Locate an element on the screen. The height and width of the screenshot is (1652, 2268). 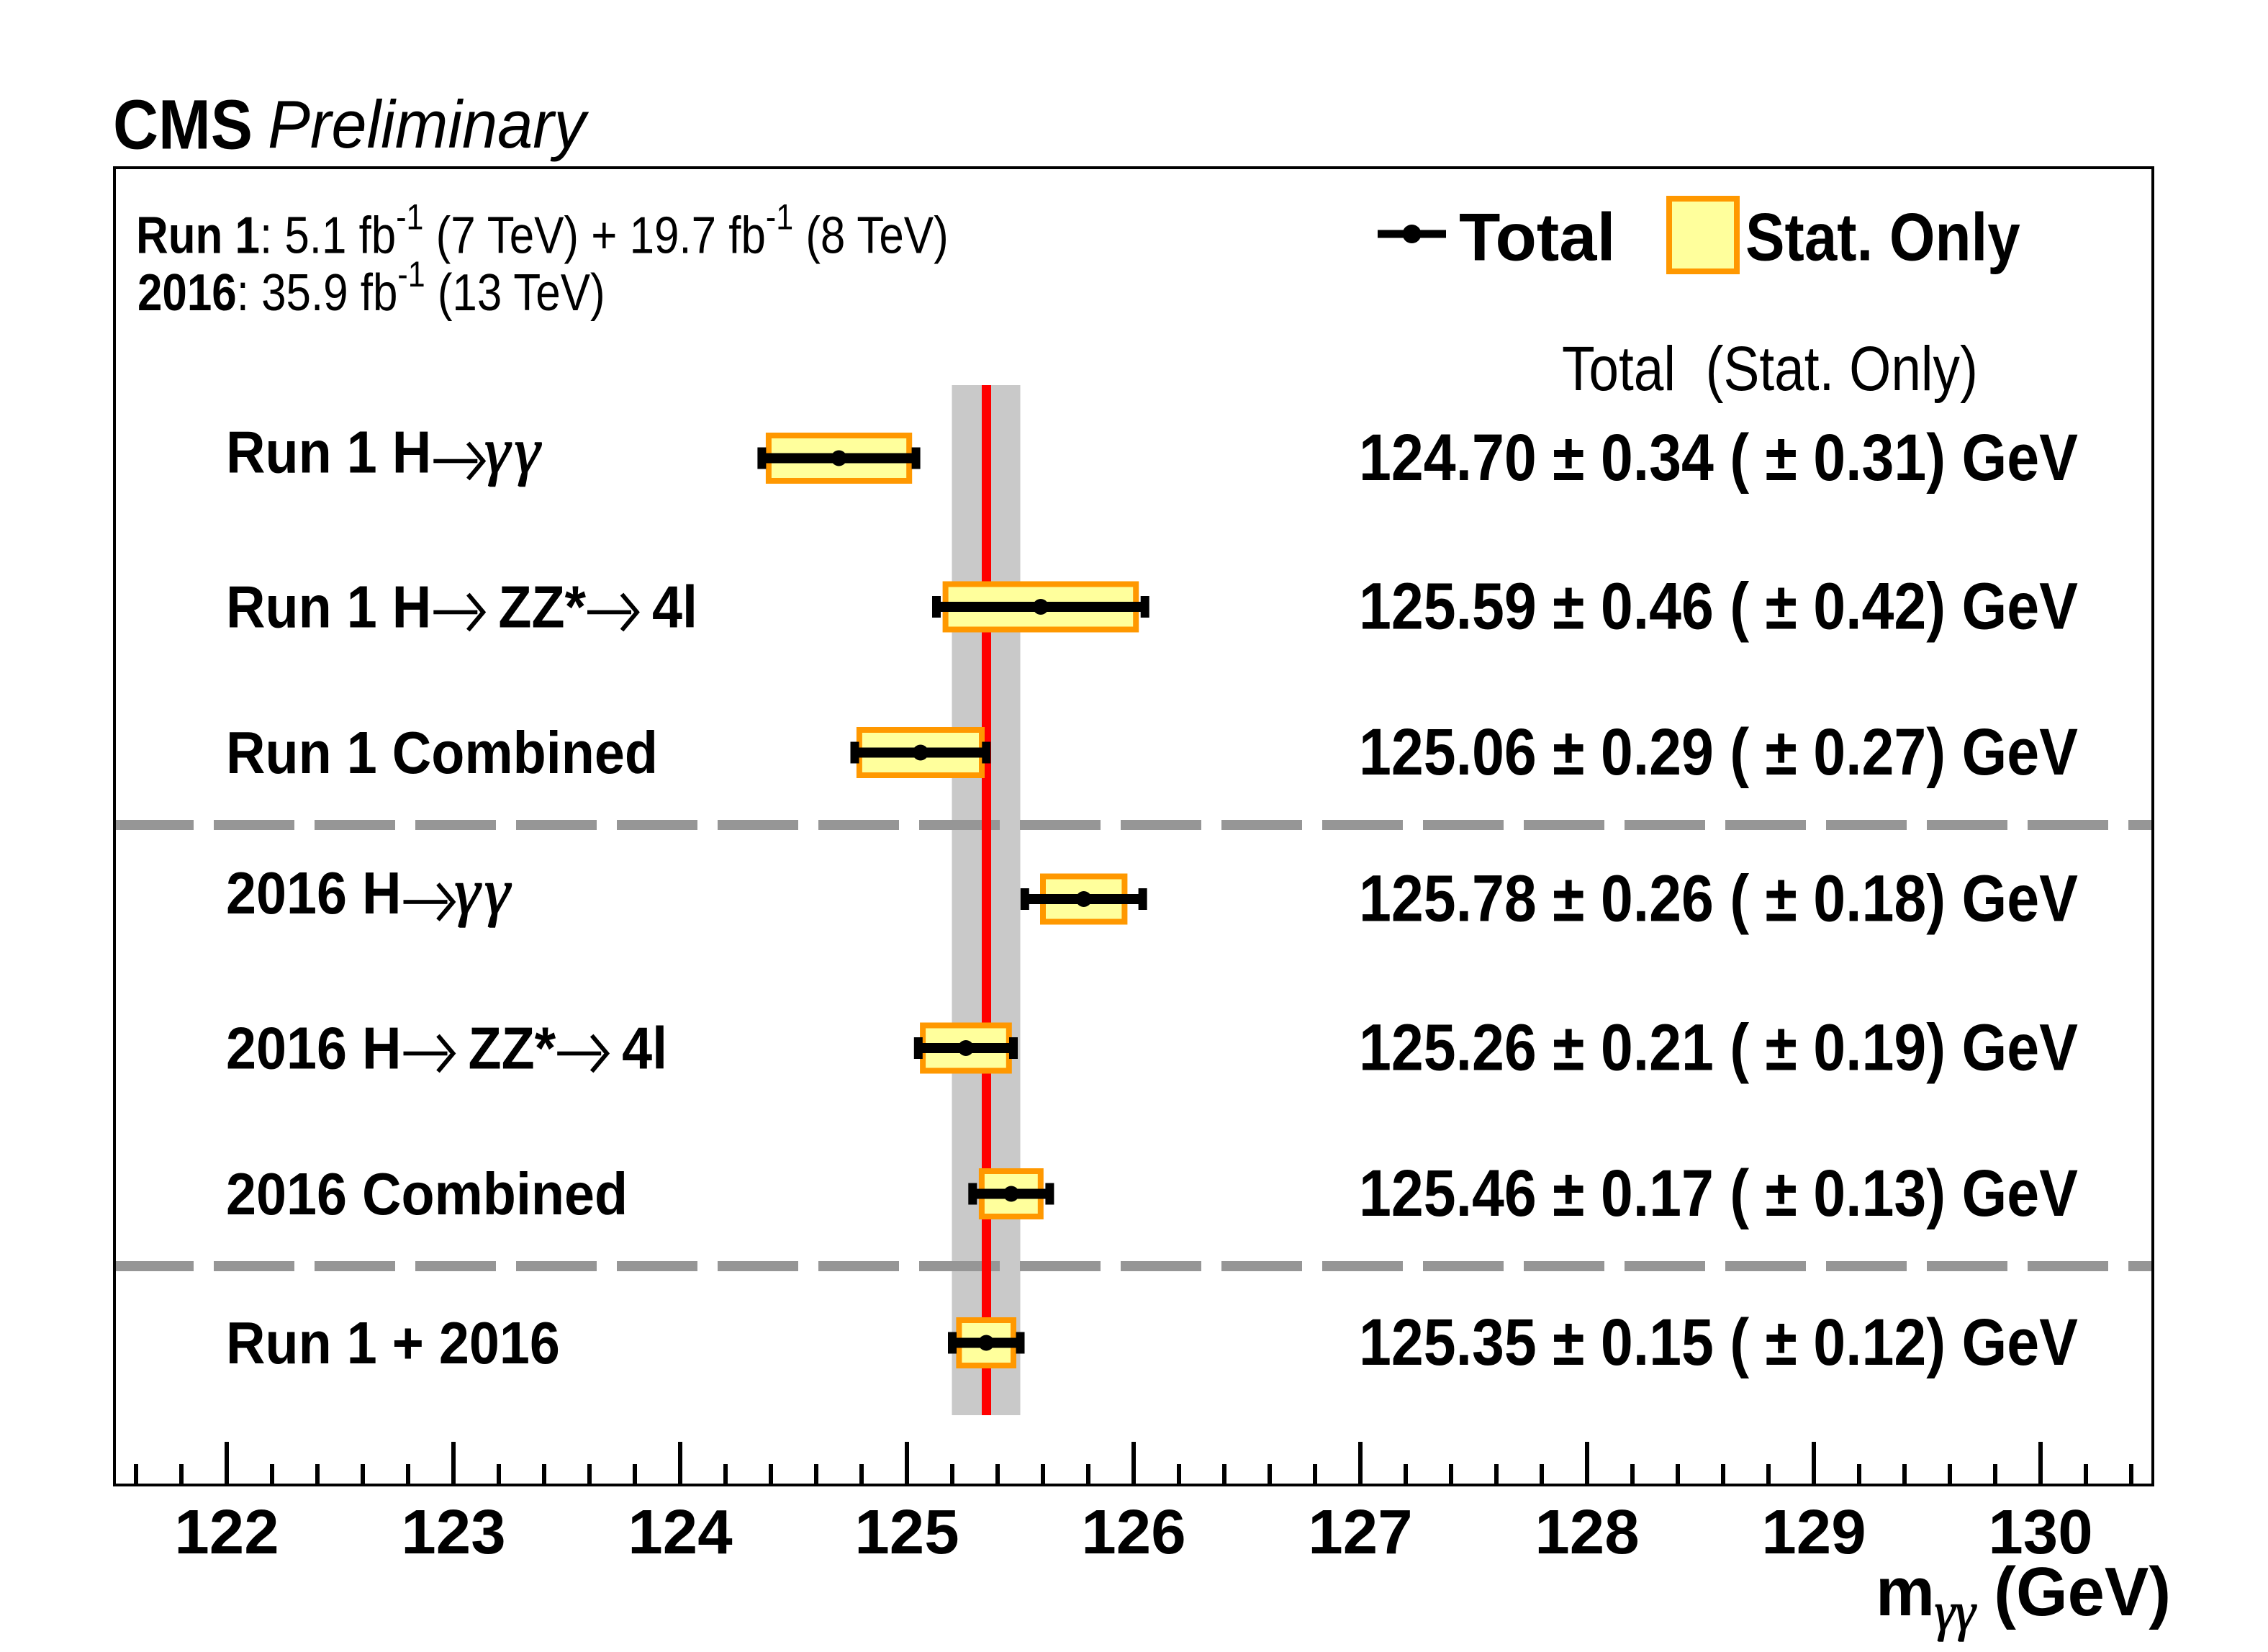
svg-text: 125.46 ± 0.17 ( ± 0.13) GeV is located at coordinates (1719, 1193).